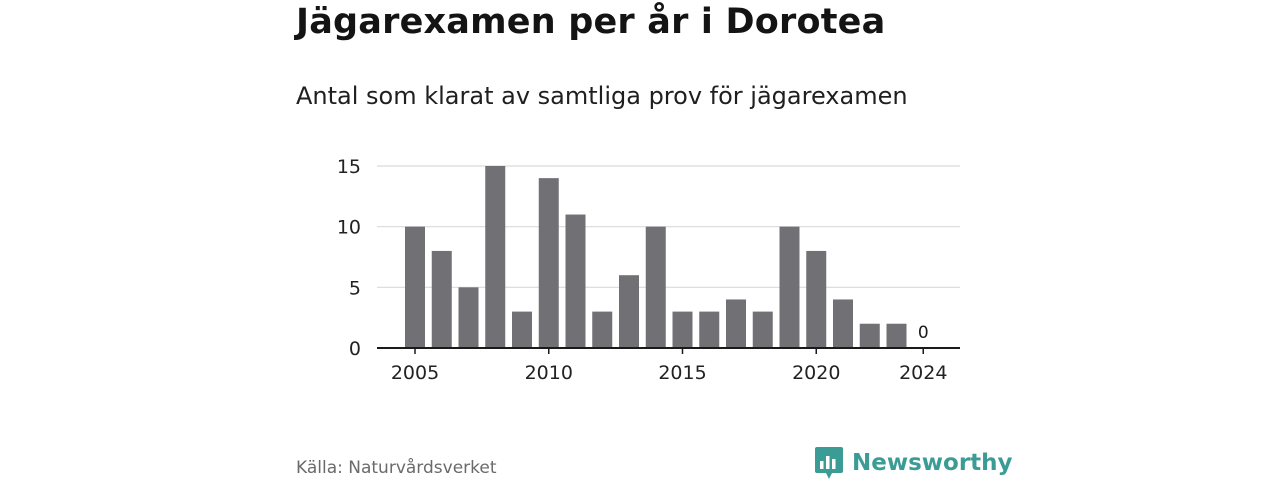  I want to click on chart-title: Jägarexamen per år i Dorotea, so click(591, 22).